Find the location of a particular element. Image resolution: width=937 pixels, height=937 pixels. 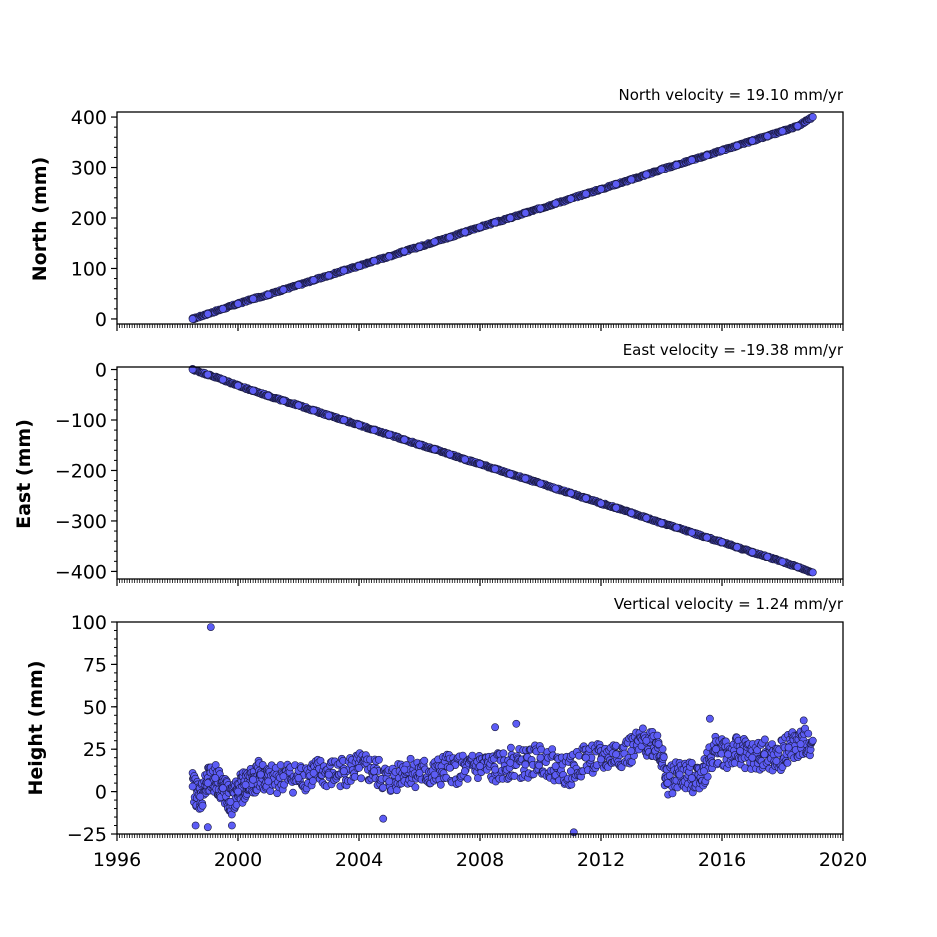

height-y-axis-label: Height (mm) is located at coordinates (36, 727).